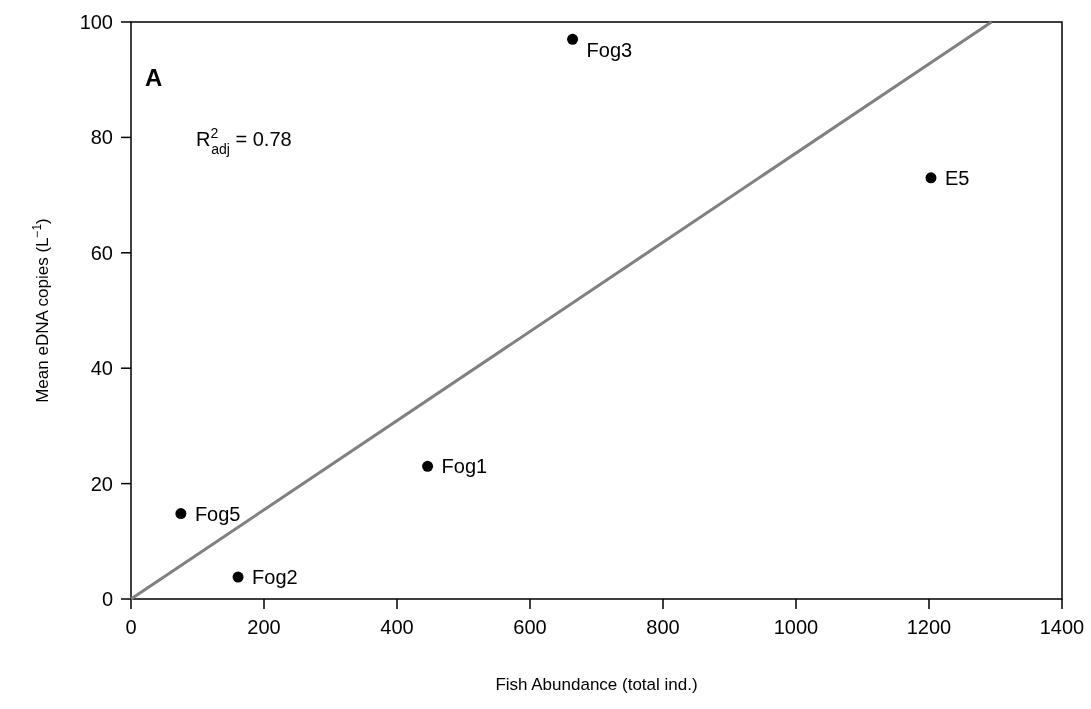 This screenshot has height=709, width=1091. What do you see at coordinates (217, 513) in the screenshot?
I see `annotation: Fog5` at bounding box center [217, 513].